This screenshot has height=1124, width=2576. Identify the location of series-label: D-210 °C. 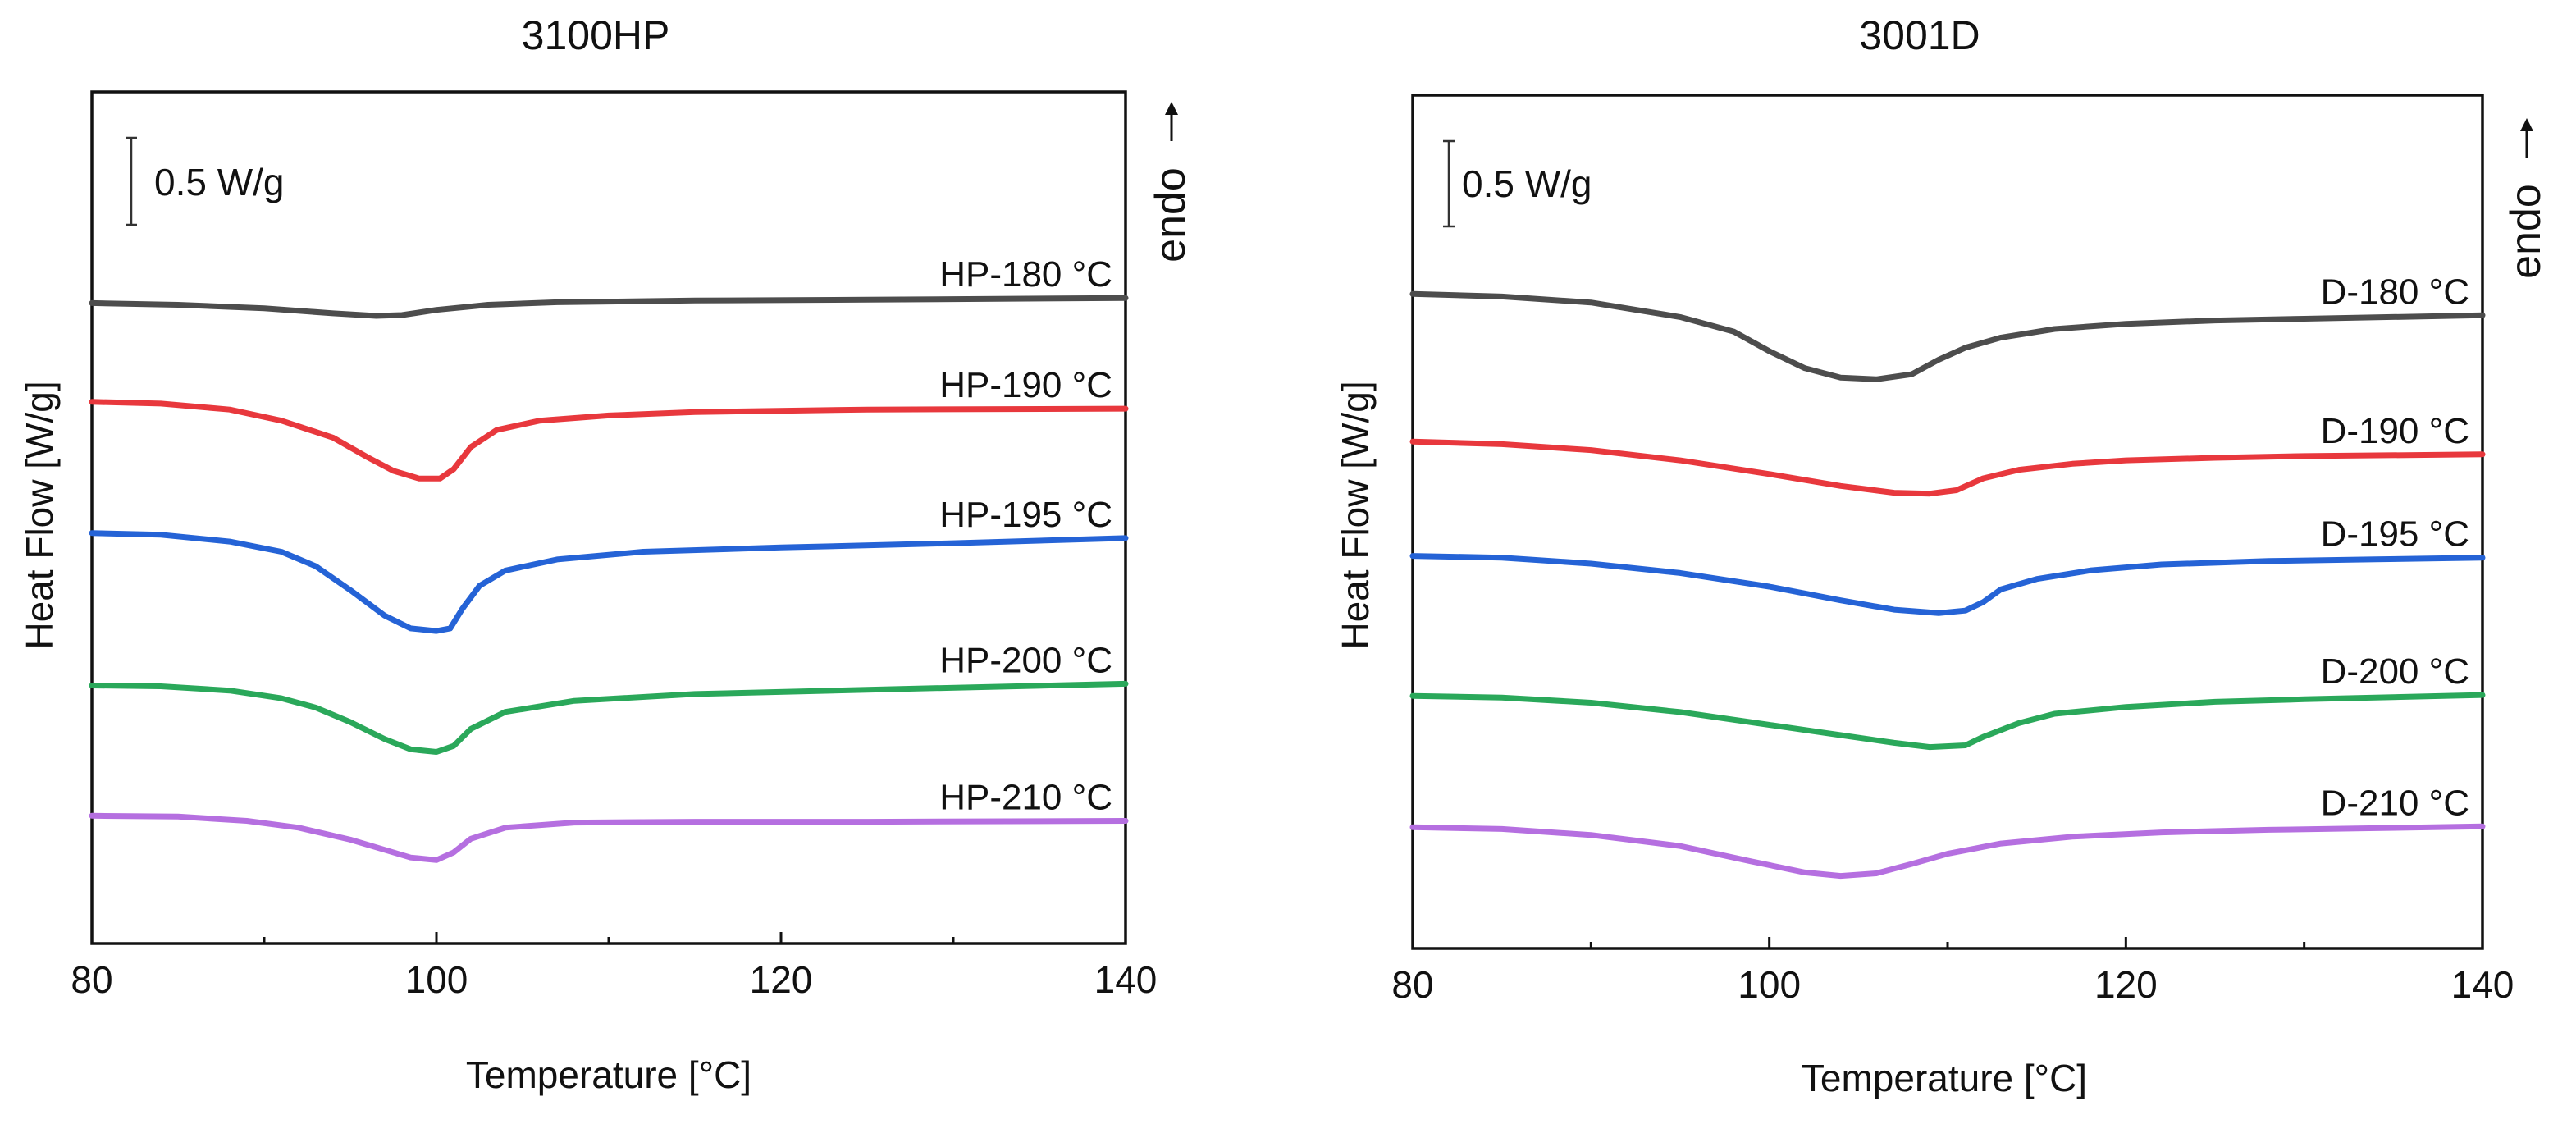
(2395, 803).